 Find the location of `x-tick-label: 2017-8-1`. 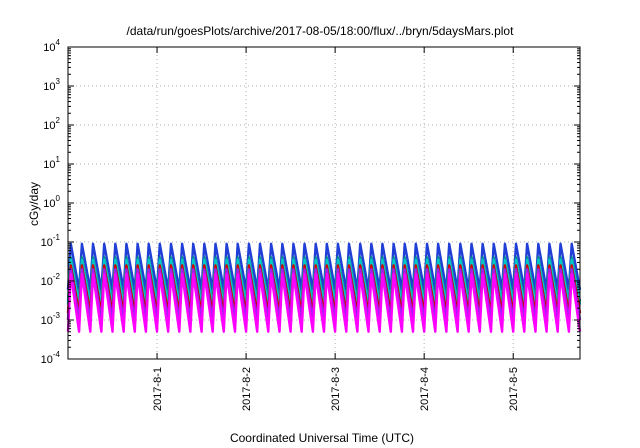

x-tick-label: 2017-8-1 is located at coordinates (158, 389).